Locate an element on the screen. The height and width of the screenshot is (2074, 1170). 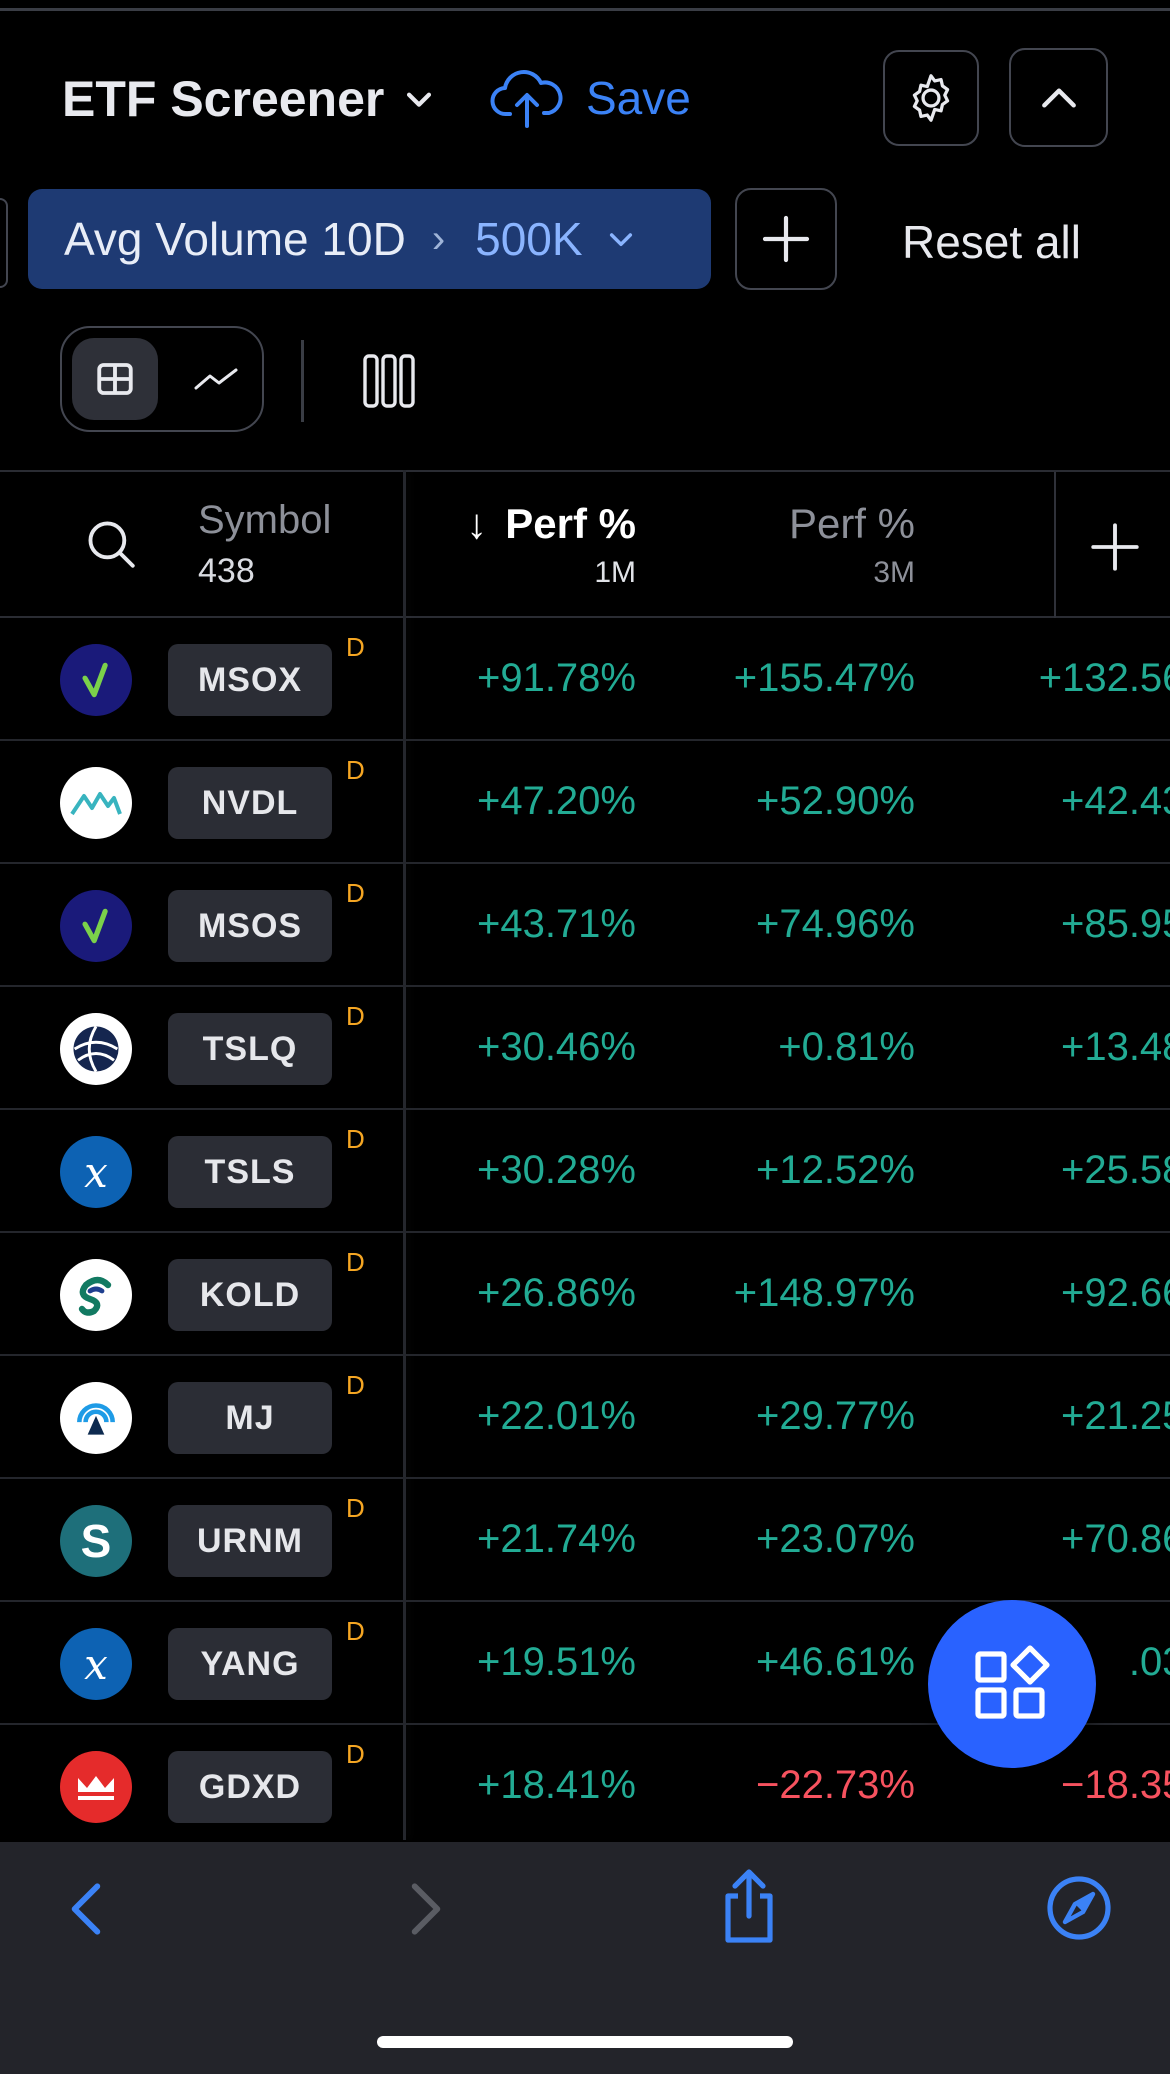
symbol-ticker: TSLS is located at coordinates (250, 1172).